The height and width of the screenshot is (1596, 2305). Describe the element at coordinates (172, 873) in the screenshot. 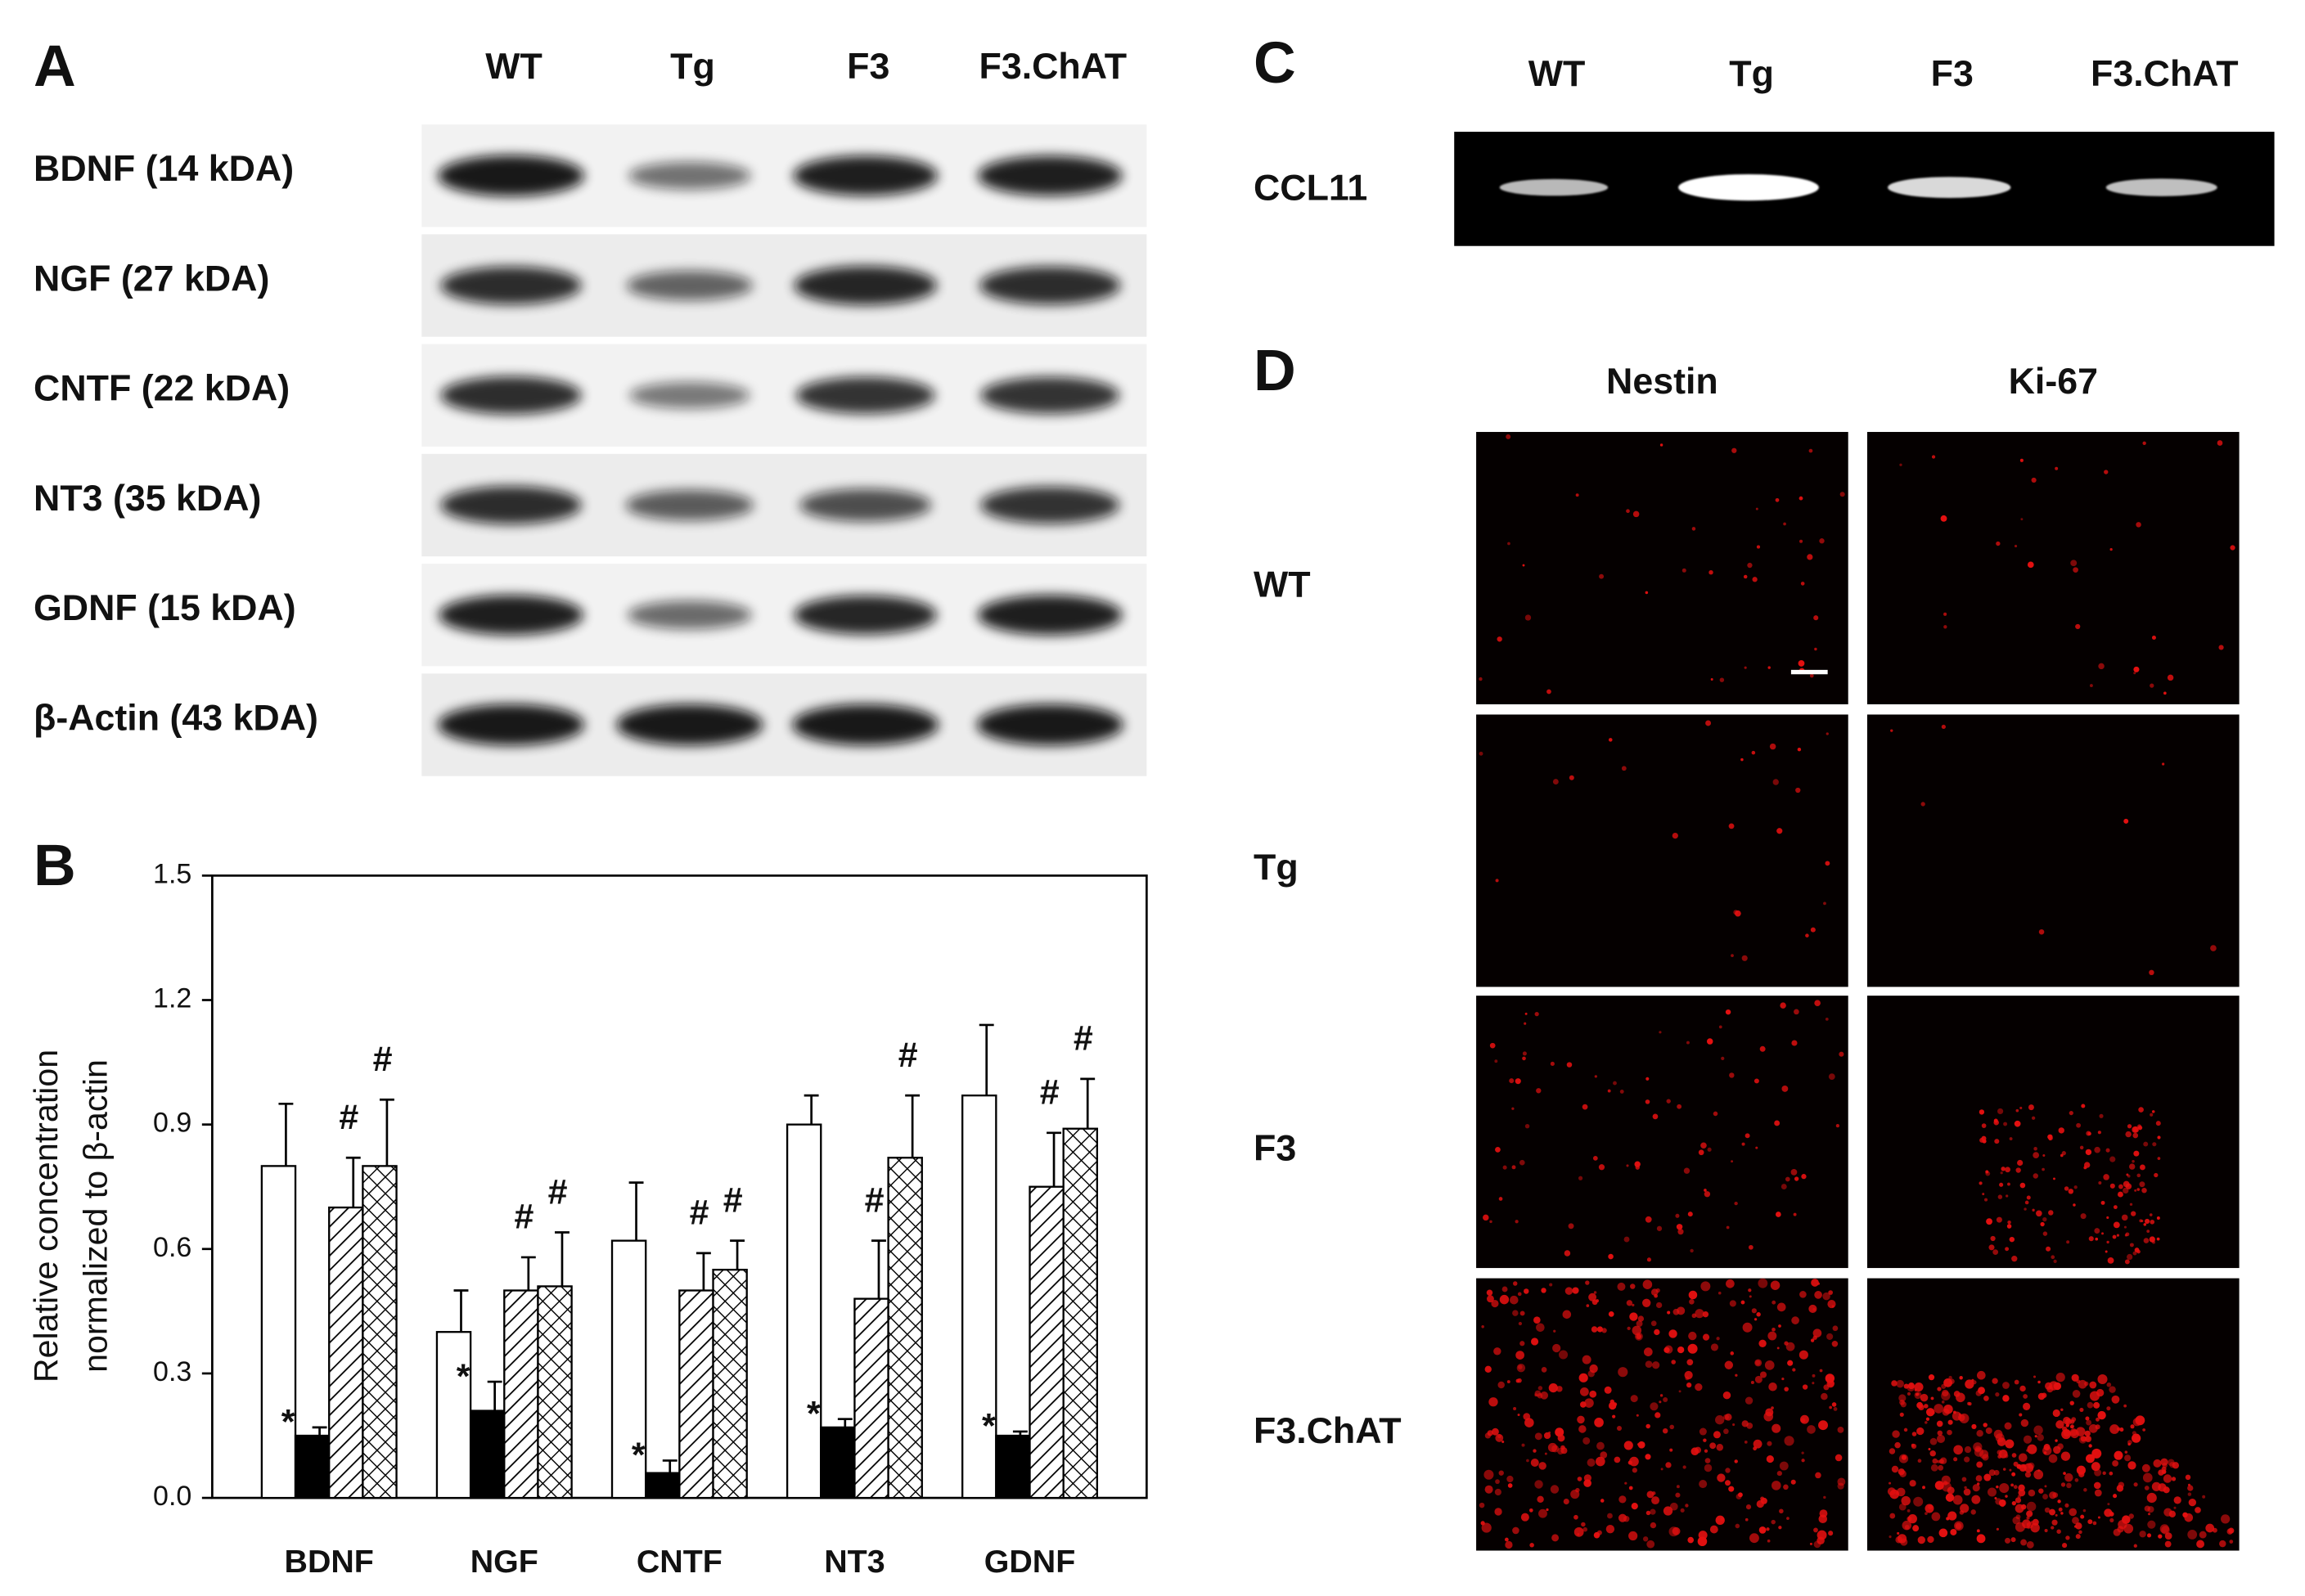

I see `y-tick-label: 1.5` at that location.